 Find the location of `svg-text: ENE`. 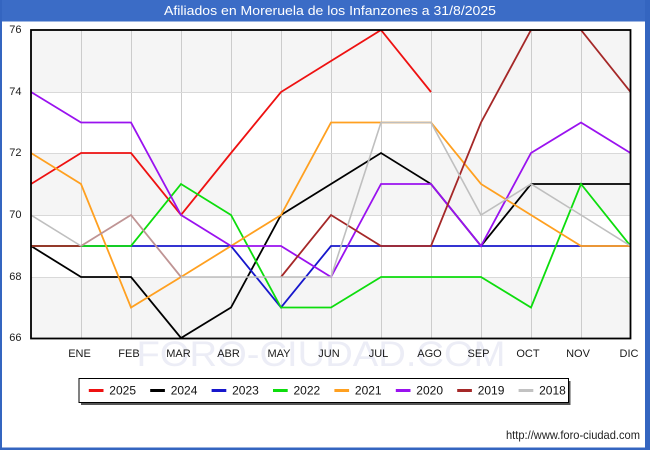

svg-text: ENE is located at coordinates (79, 354).